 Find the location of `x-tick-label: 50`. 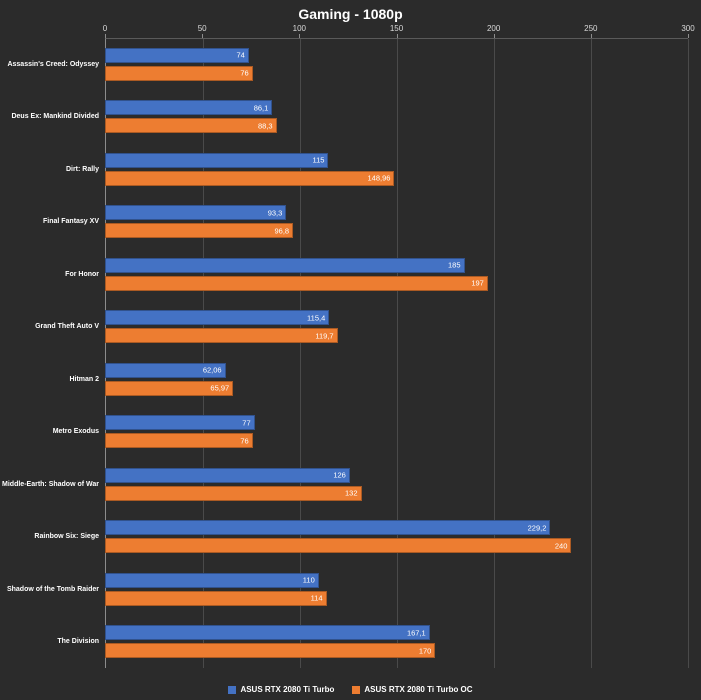

x-tick-label: 50 is located at coordinates (202, 28).